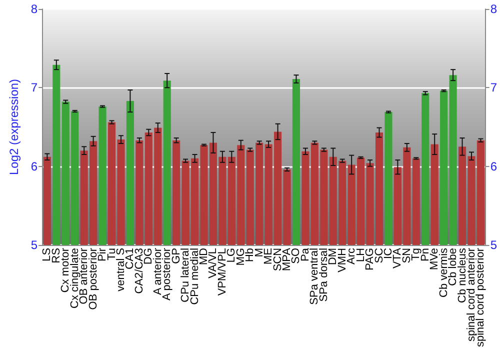 The width and height of the screenshot is (500, 350). What do you see at coordinates (34, 166) in the screenshot?
I see `y-tick-label: 6` at bounding box center [34, 166].